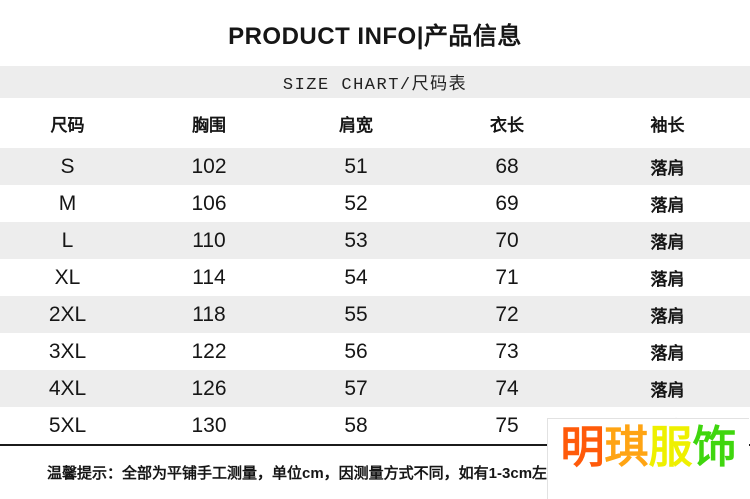  Describe the element at coordinates (670, 447) in the screenshot. I see `watermark-char: 服` at that location.